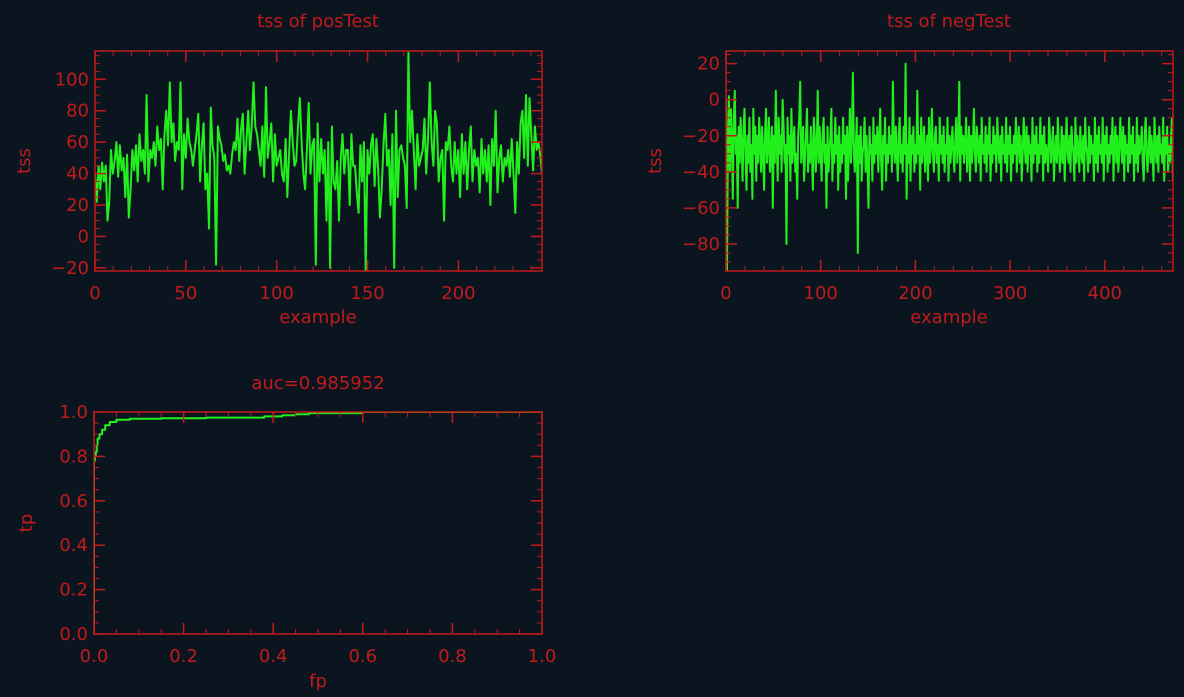 Image resolution: width=1184 pixels, height=697 pixels. I want to click on y-tick-label: 40, so click(77, 174).